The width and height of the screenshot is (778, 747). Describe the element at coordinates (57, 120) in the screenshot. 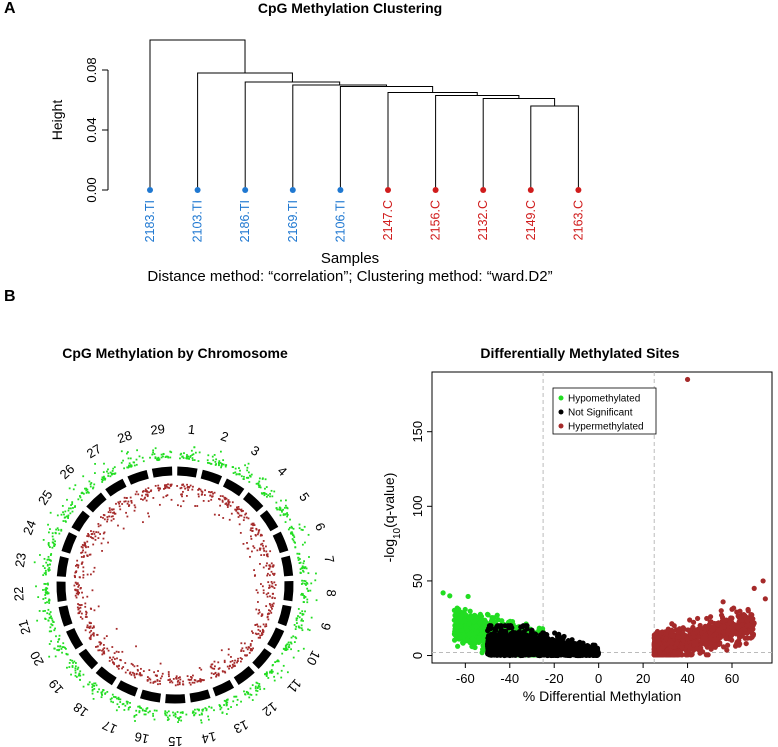

I see `dendrogram-y-label: Height` at that location.